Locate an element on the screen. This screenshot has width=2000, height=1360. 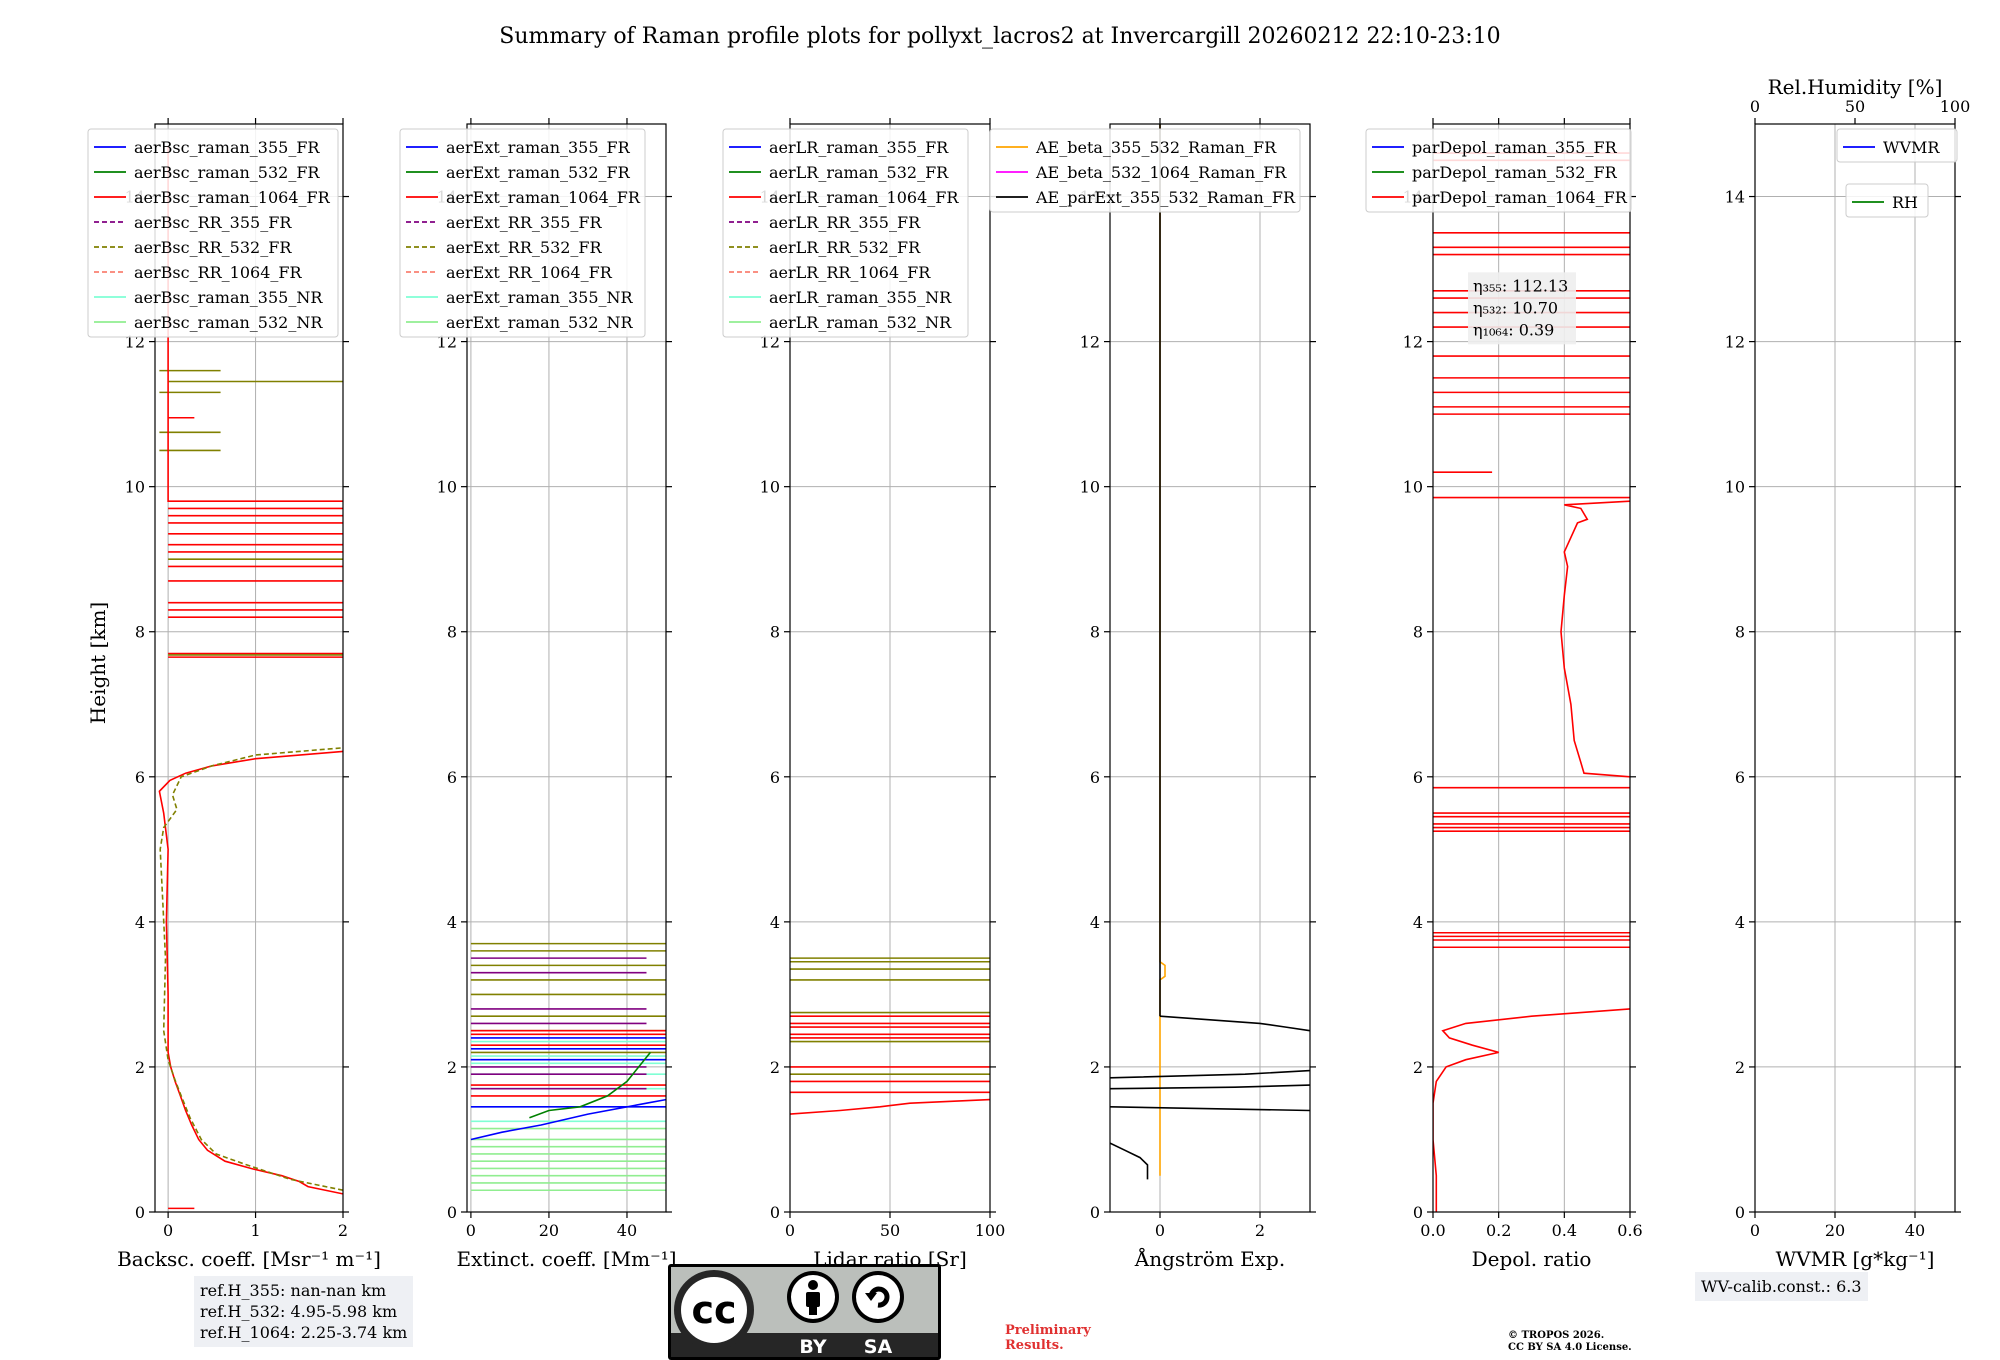
x-axis-label: WVMR [g*kg⁻¹] is located at coordinates (1855, 1259).